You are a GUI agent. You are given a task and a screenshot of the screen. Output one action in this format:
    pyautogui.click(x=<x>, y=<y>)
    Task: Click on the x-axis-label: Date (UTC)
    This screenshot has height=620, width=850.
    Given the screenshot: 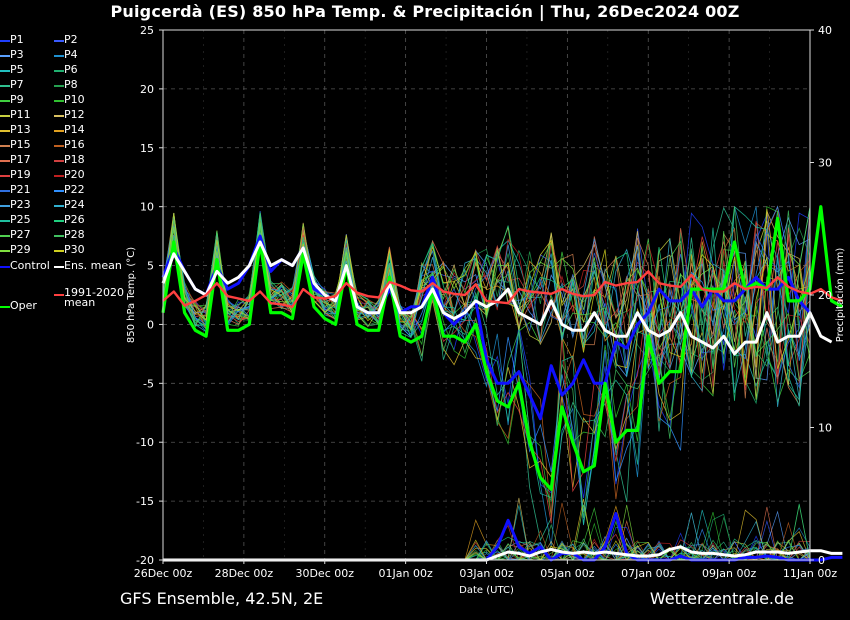 What is the action you would take?
    pyautogui.click(x=486, y=590)
    